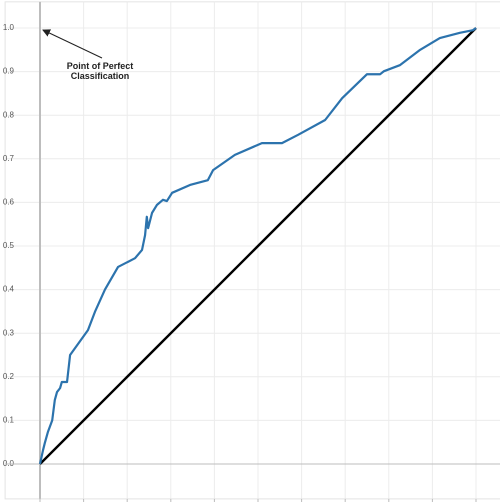  I want to click on y-tick-label: 0.1, so click(9, 420).